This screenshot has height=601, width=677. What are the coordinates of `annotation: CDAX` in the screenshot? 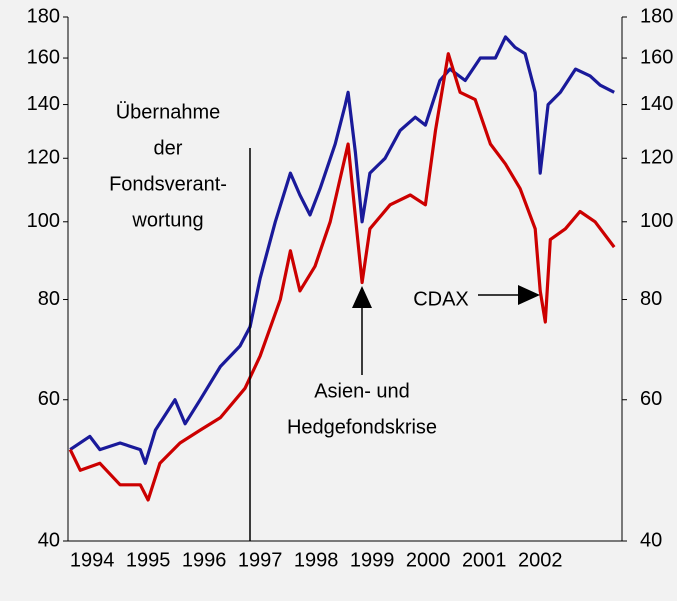 It's located at (441, 299).